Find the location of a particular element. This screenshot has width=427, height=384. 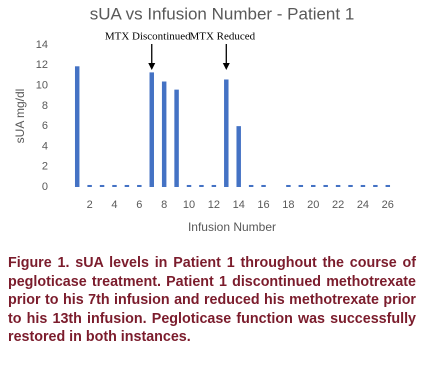

x-tick-label: 4 is located at coordinates (114, 205).